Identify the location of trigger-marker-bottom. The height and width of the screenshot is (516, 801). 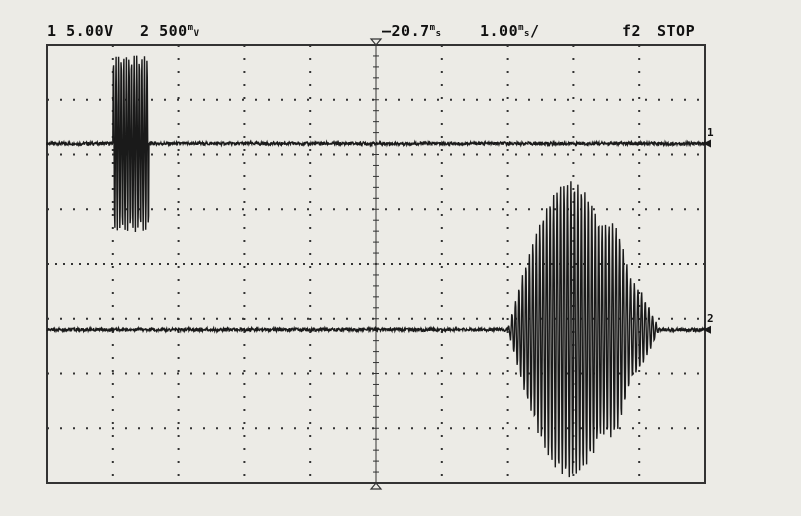
(376, 486).